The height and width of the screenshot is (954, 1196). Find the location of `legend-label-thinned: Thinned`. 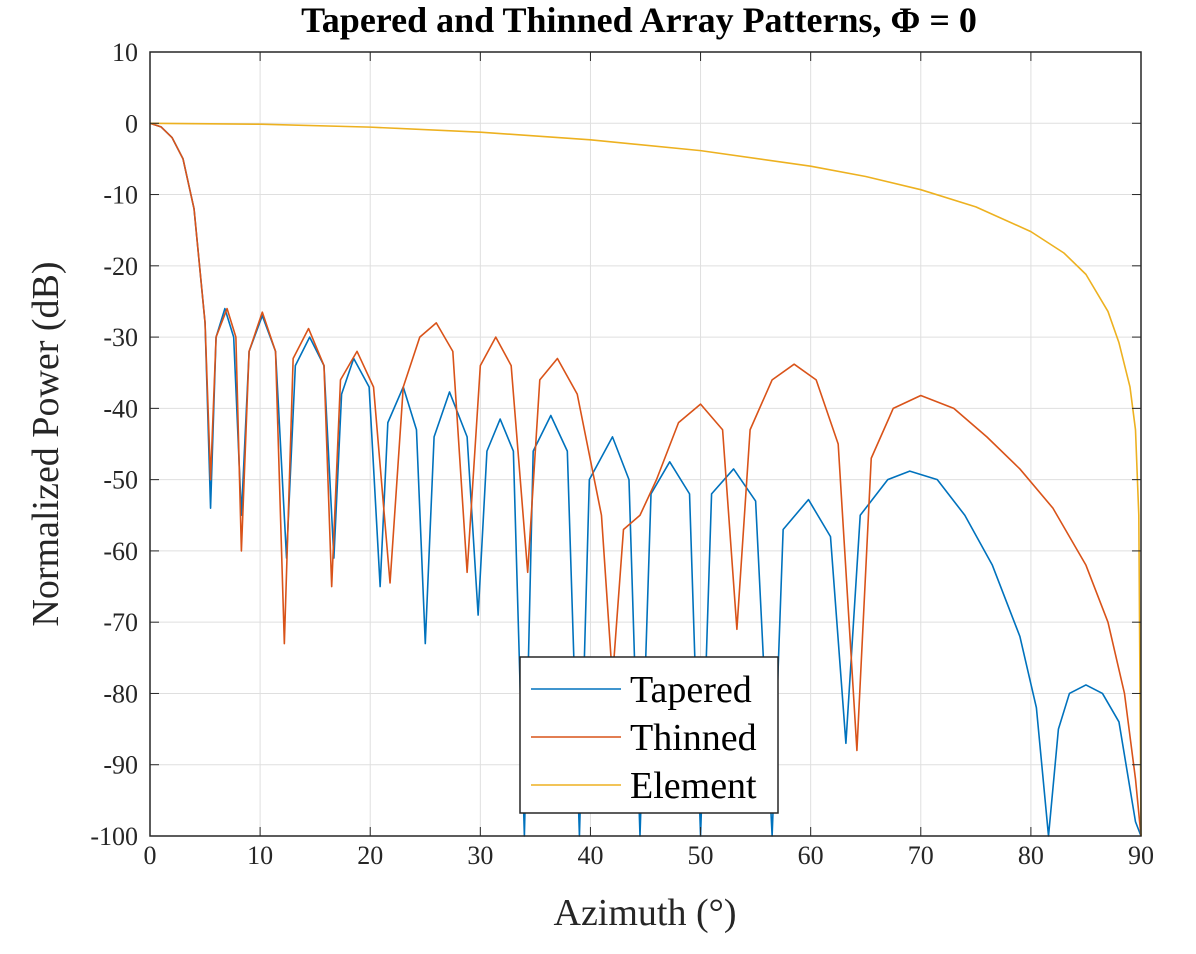

legend-label-thinned: Thinned is located at coordinates (693, 738).